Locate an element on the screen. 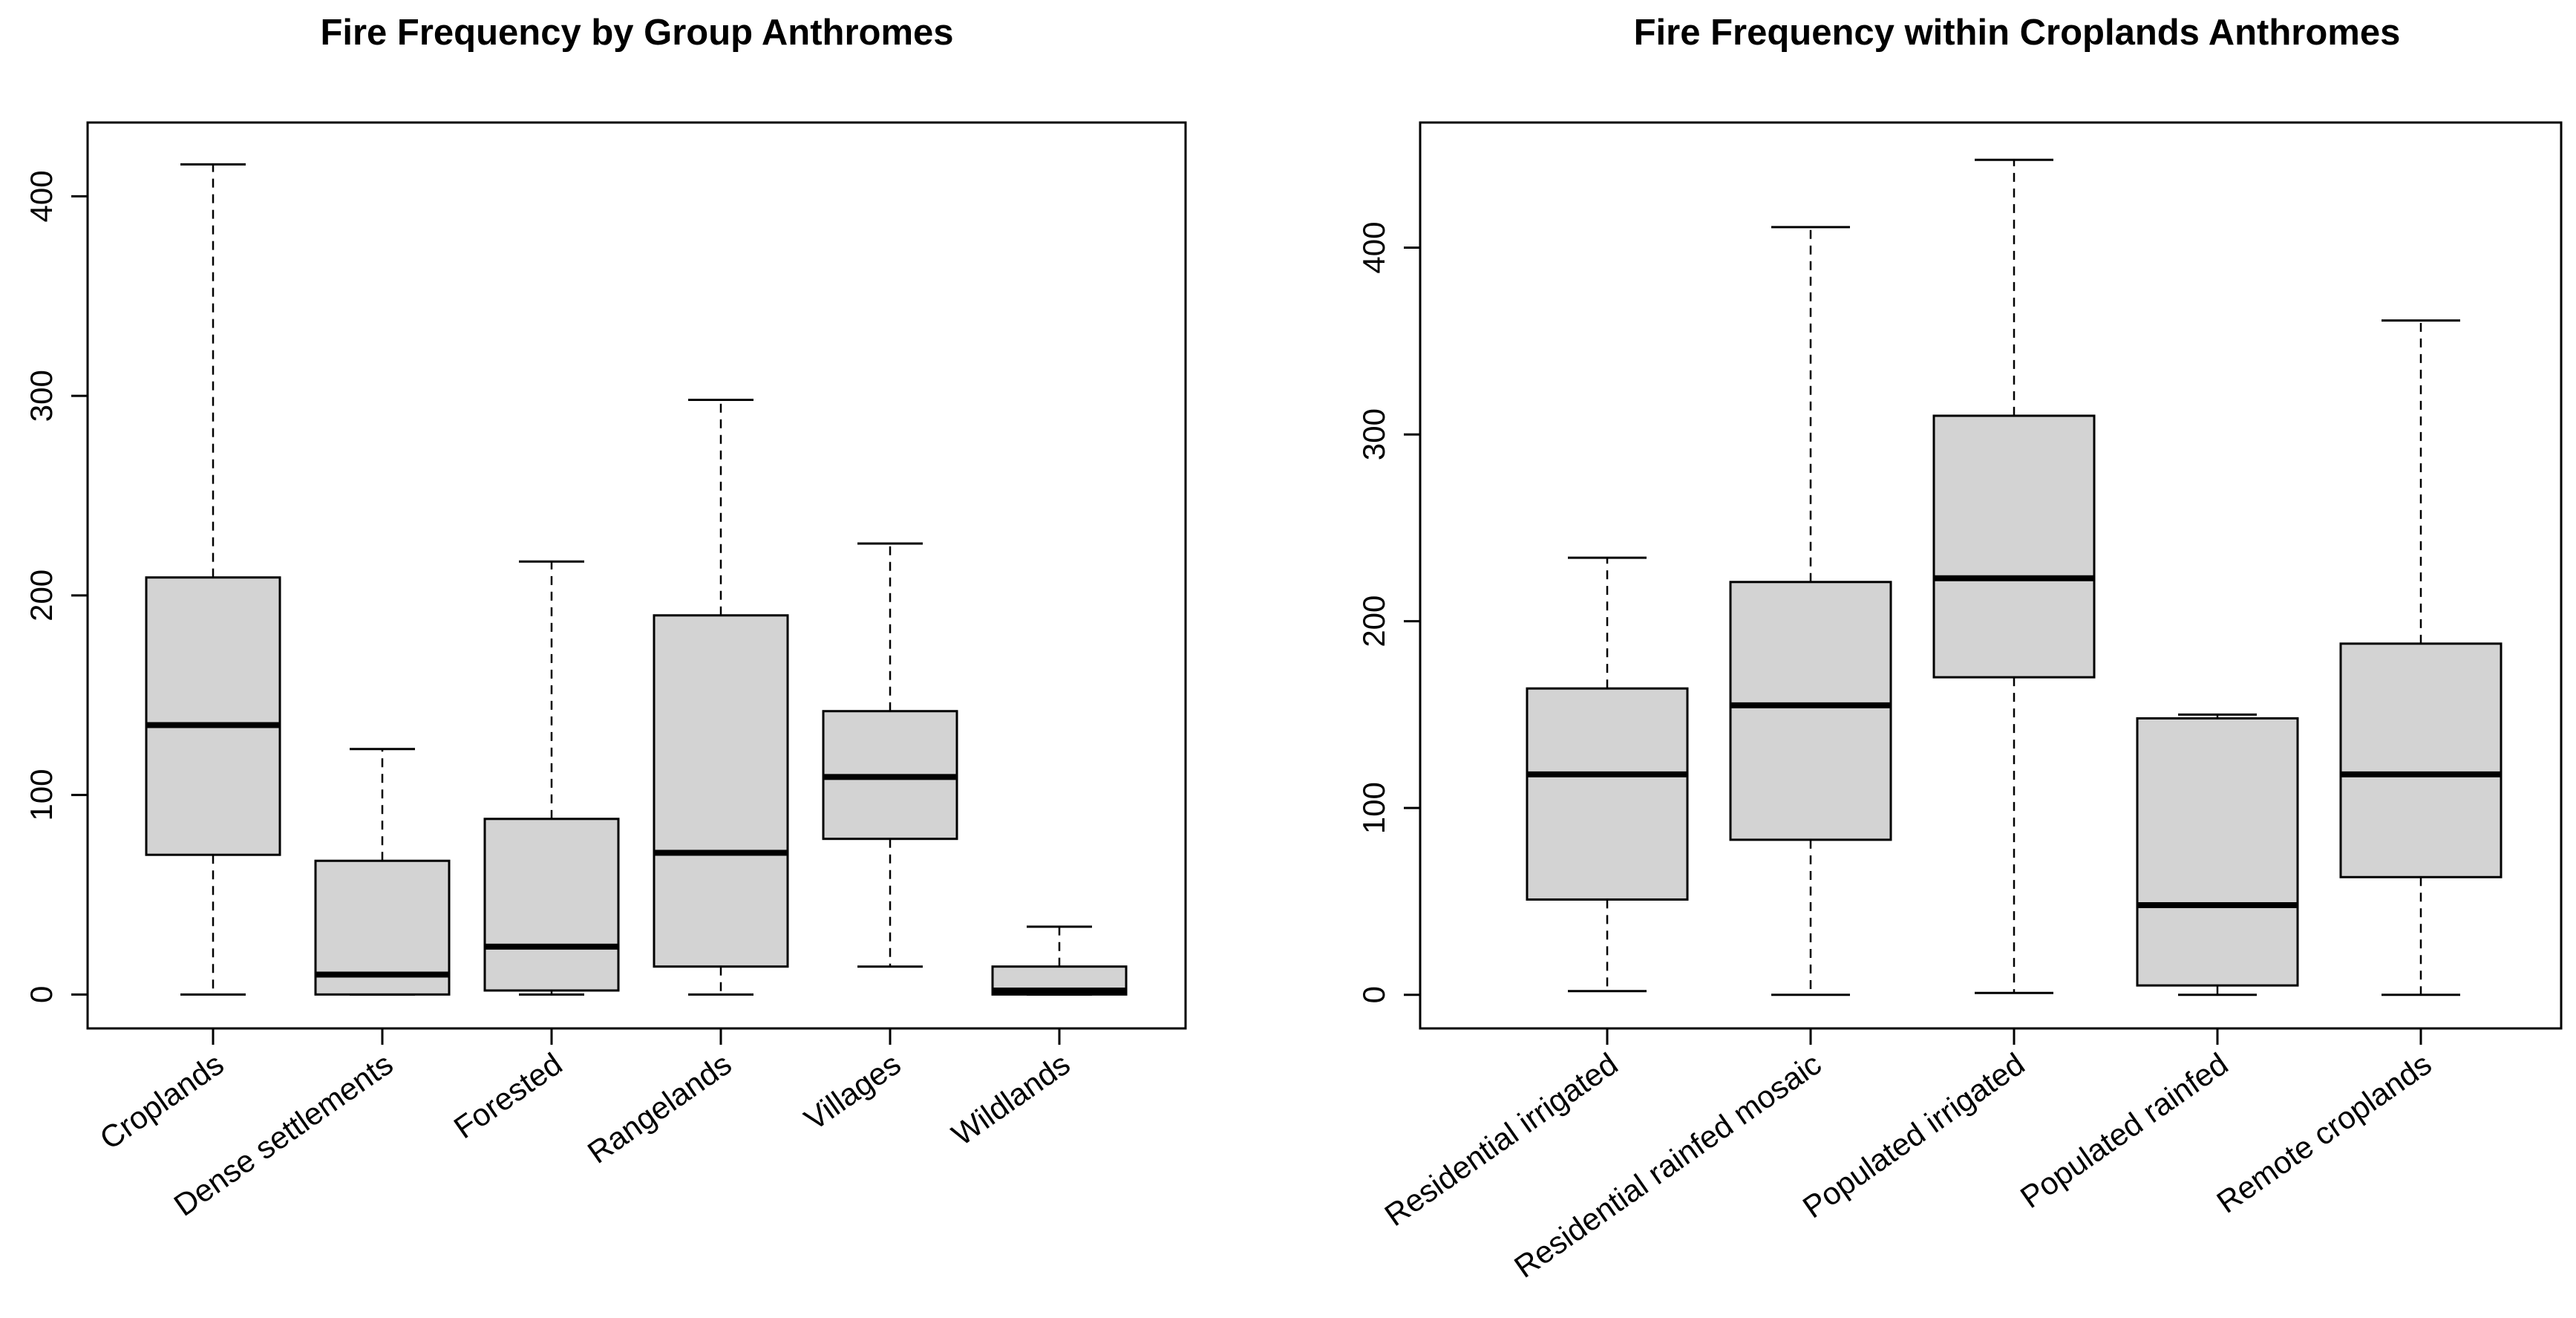 This screenshot has height=1318, width=2576. y-axis-group-anthromes: 0 100 200 300 400 is located at coordinates (56, 586).